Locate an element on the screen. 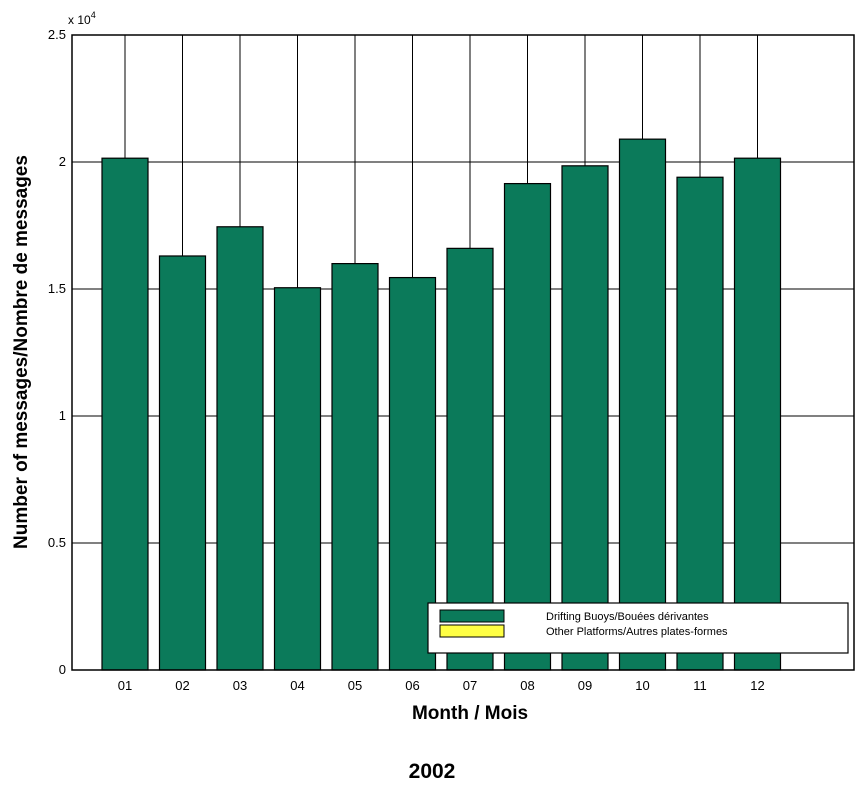 Image resolution: width=864 pixels, height=790 pixels. legend-label: Other Platforms/Autres plates-formes is located at coordinates (637, 632).